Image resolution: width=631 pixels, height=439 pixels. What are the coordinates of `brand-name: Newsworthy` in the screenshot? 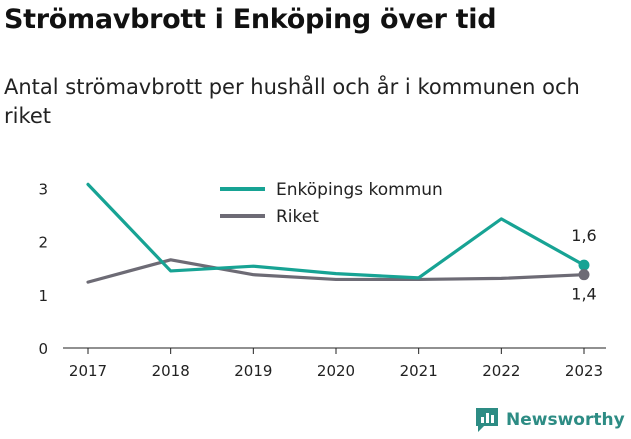 It's located at (565, 419).